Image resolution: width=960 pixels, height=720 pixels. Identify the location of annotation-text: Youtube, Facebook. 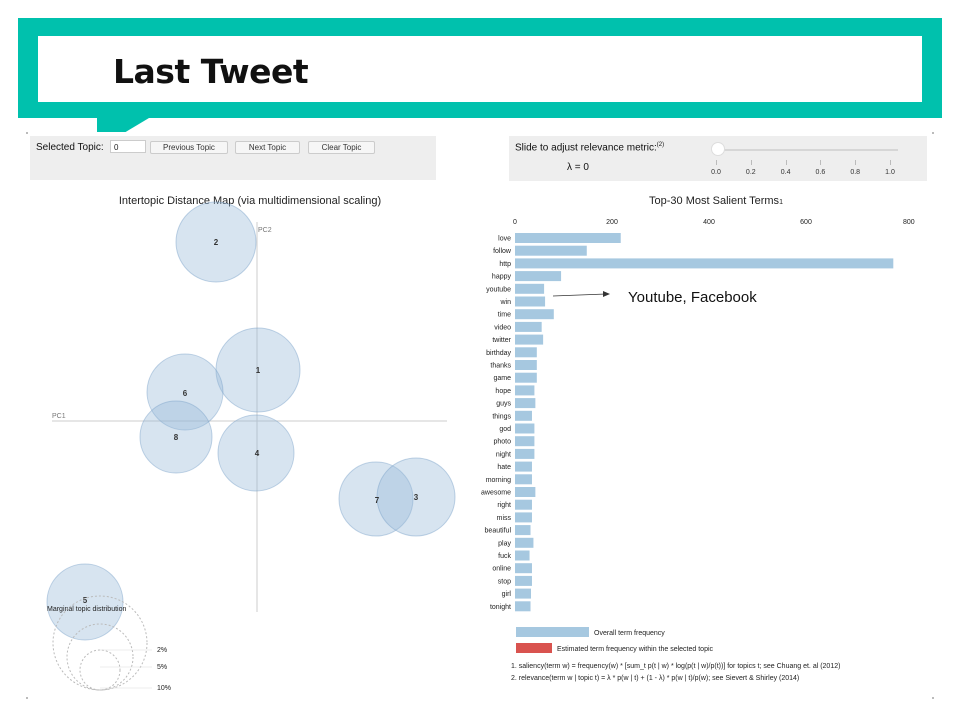
(692, 297).